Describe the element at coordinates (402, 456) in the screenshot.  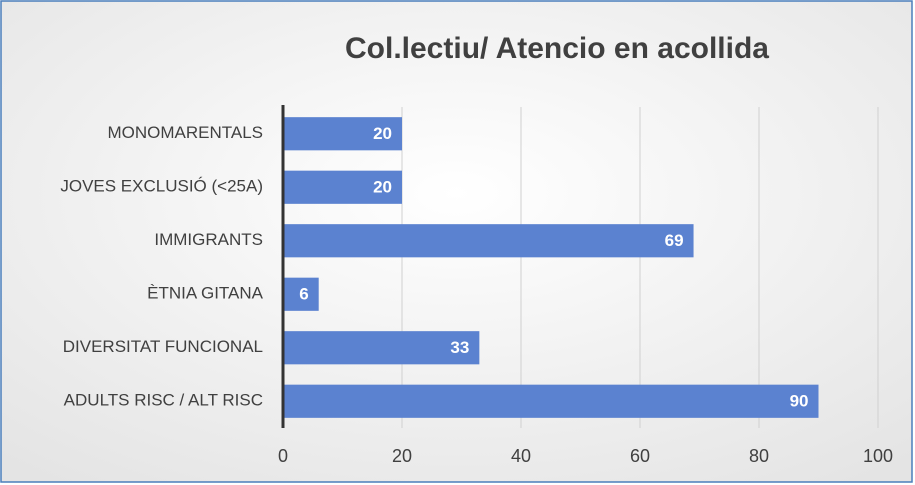
I see `x-tick-label: 20` at that location.